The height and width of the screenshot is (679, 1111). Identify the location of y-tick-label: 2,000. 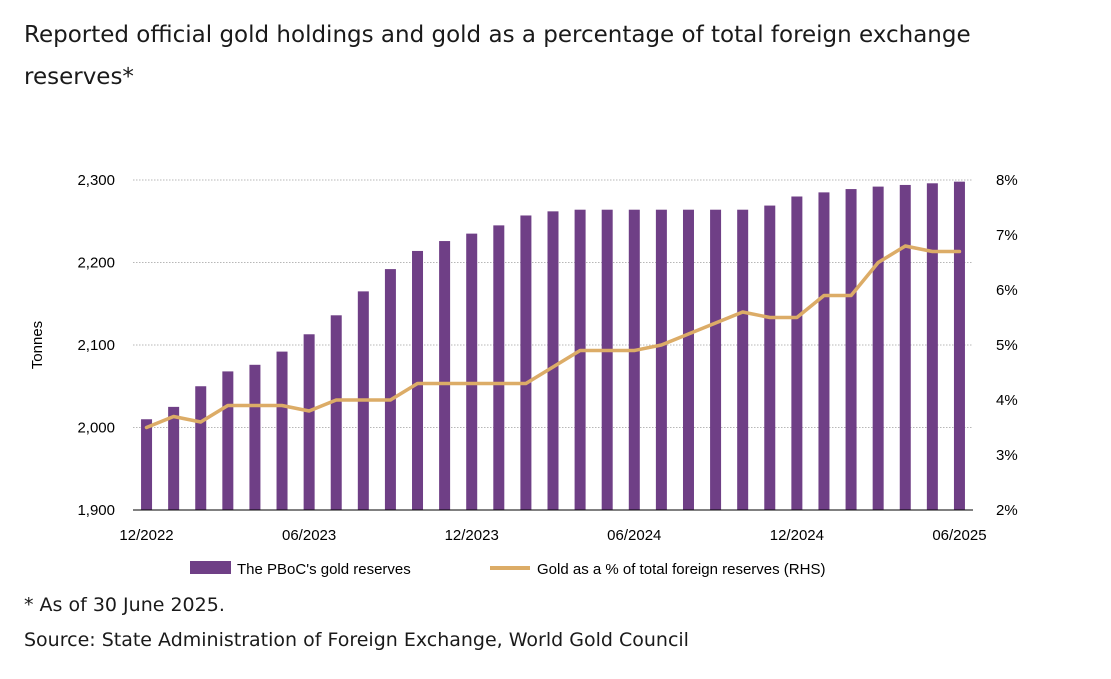
(96, 428).